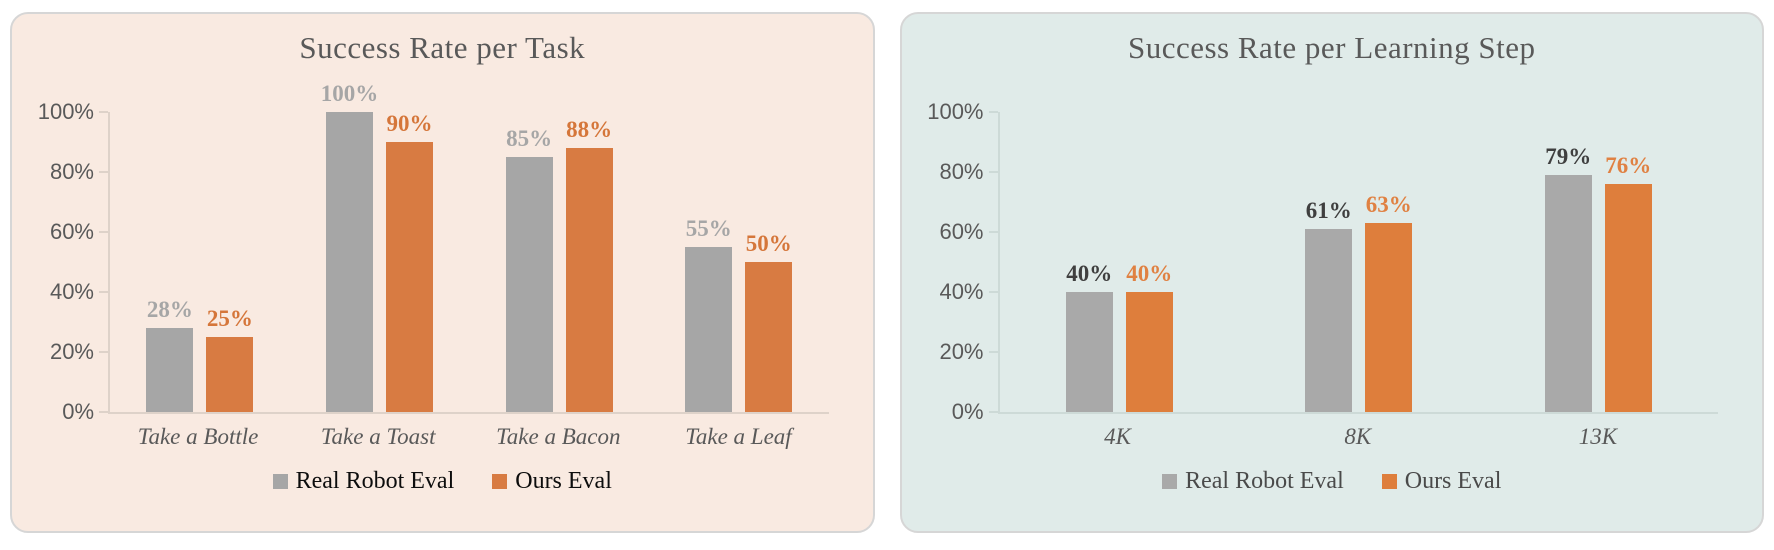  What do you see at coordinates (529, 138) in the screenshot?
I see `bar-value-label: 85%` at bounding box center [529, 138].